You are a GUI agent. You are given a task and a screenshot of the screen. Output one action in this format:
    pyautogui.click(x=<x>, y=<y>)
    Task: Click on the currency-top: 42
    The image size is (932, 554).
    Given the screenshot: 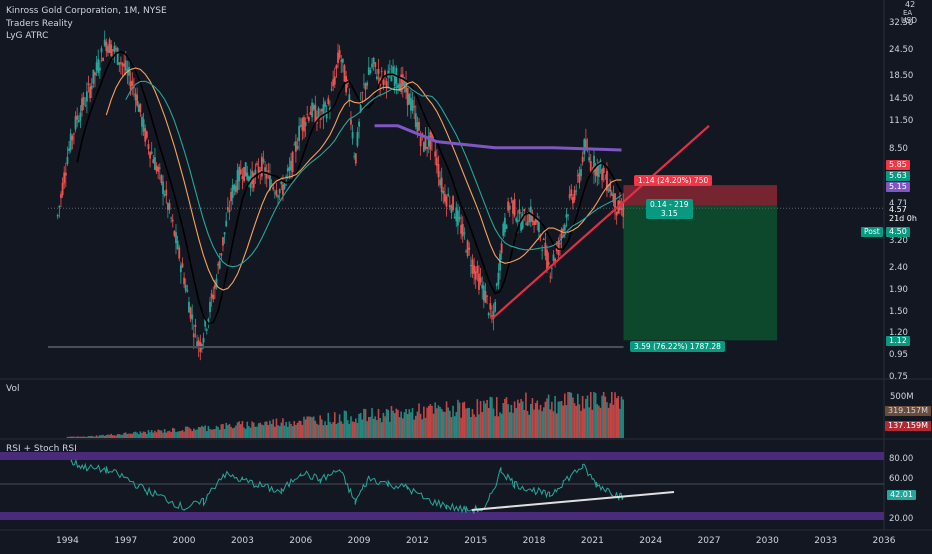 What is the action you would take?
    pyautogui.click(x=910, y=4)
    